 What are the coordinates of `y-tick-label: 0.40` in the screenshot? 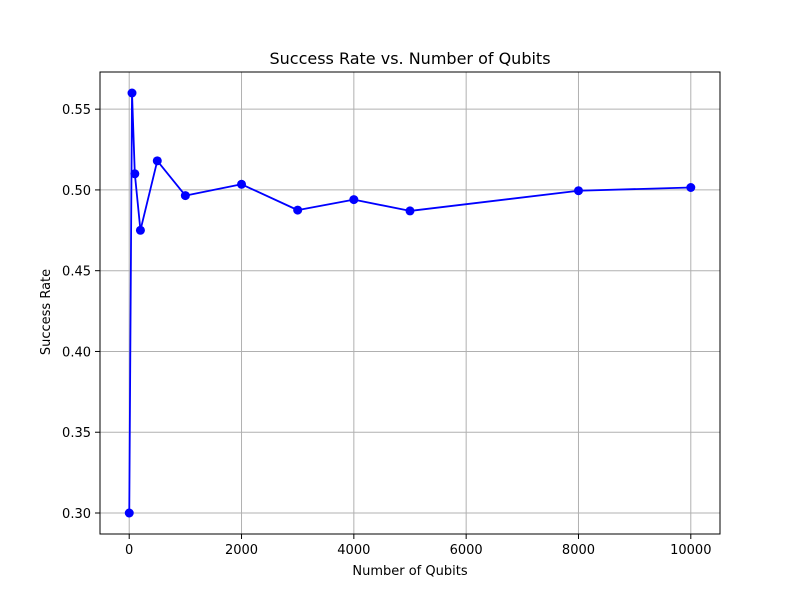 It's located at (76, 352).